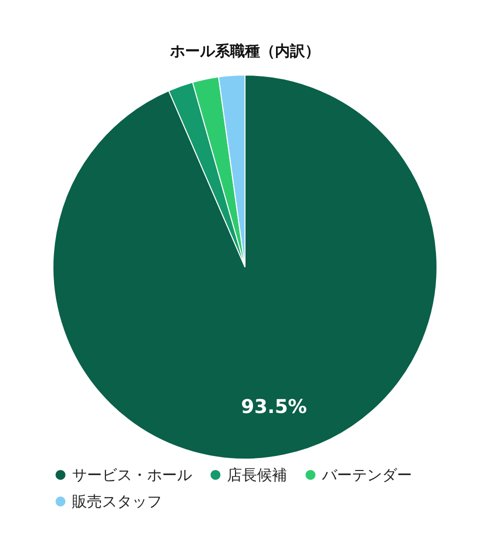 The image size is (491, 552). Describe the element at coordinates (244, 51) in the screenshot. I see `chart-title: ホール系職種（内訳）` at that location.